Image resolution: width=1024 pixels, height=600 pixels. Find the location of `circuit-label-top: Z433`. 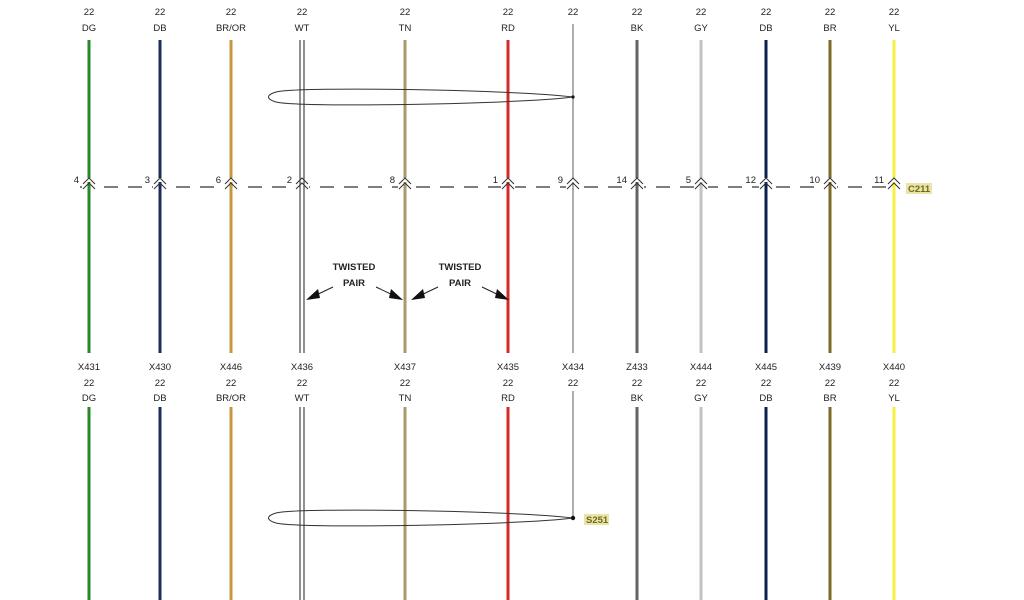

circuit-label-top: Z433 is located at coordinates (637, 0).